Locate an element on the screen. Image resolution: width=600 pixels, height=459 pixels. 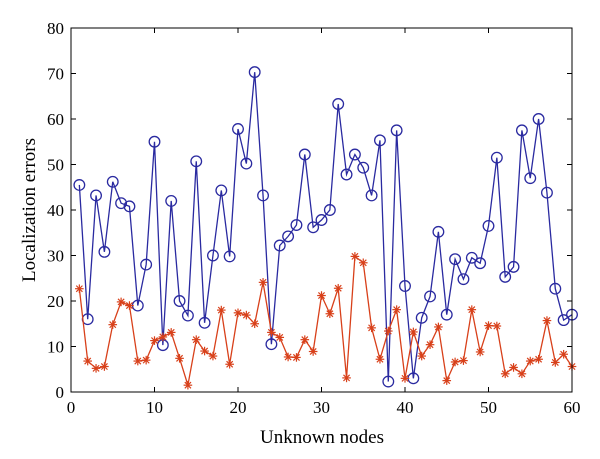
y-tick-label: 70 is located at coordinates (55, 74).